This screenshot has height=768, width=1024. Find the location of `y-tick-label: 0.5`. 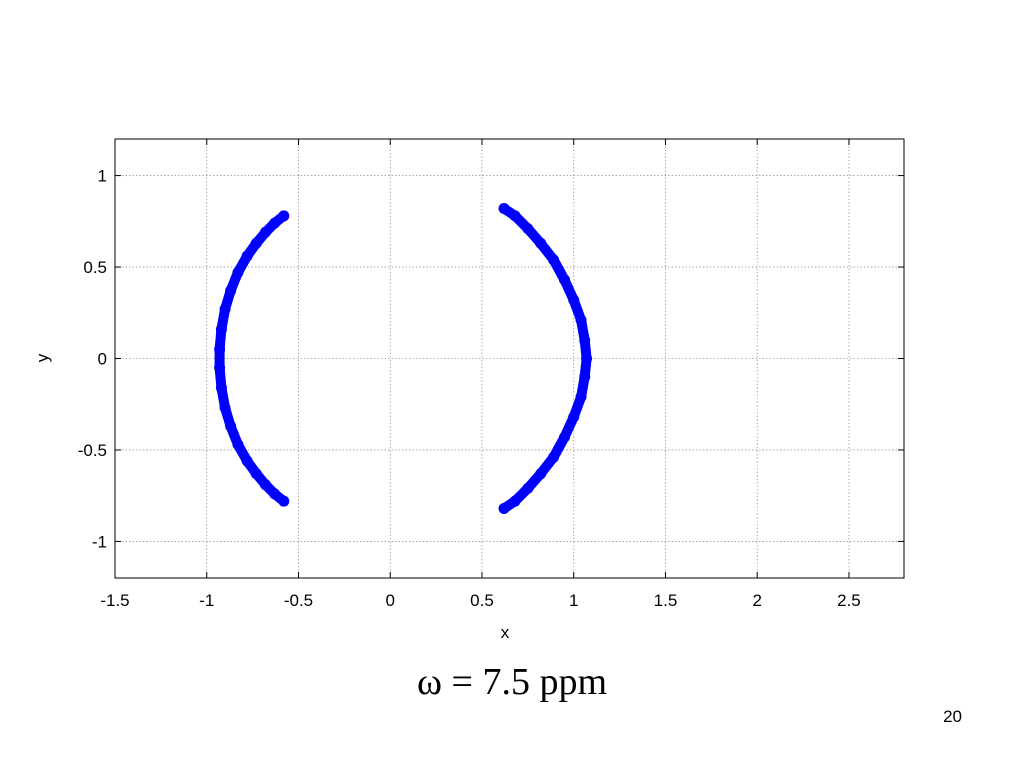

y-tick-label: 0.5 is located at coordinates (95, 267).